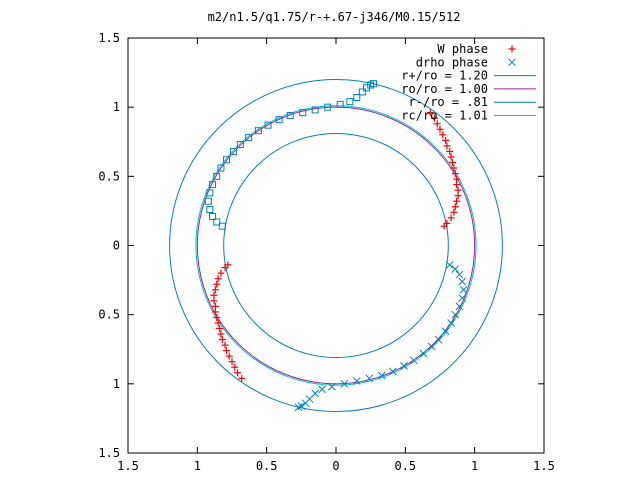 The height and width of the screenshot is (480, 640). I want to click on legend-label: W phase, so click(462, 49).